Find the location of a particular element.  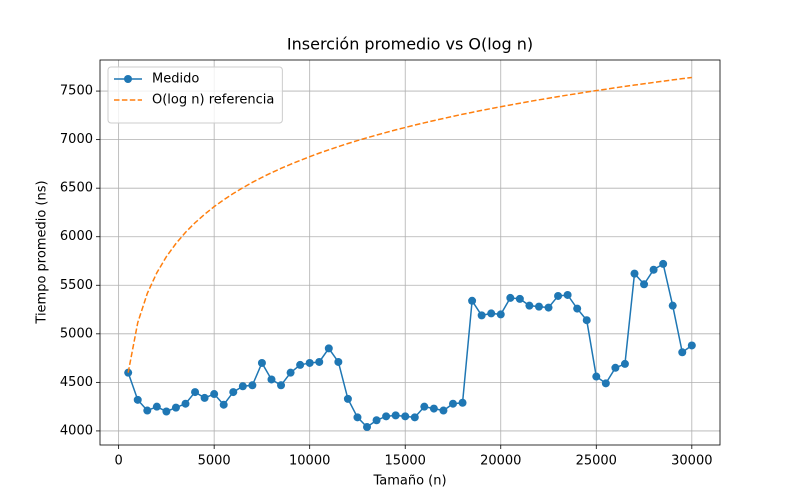

y-tick-label: 7500 is located at coordinates (76, 91).